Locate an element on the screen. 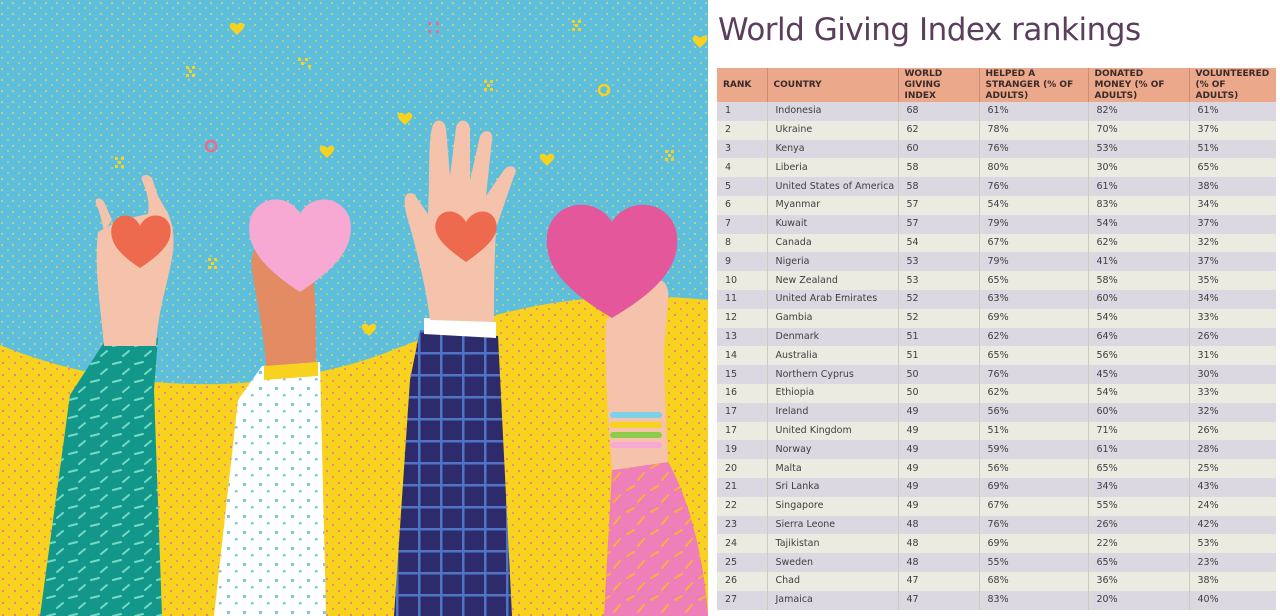 This screenshot has width=1280, height=616. country-cell: Liberia is located at coordinates (832, 168).